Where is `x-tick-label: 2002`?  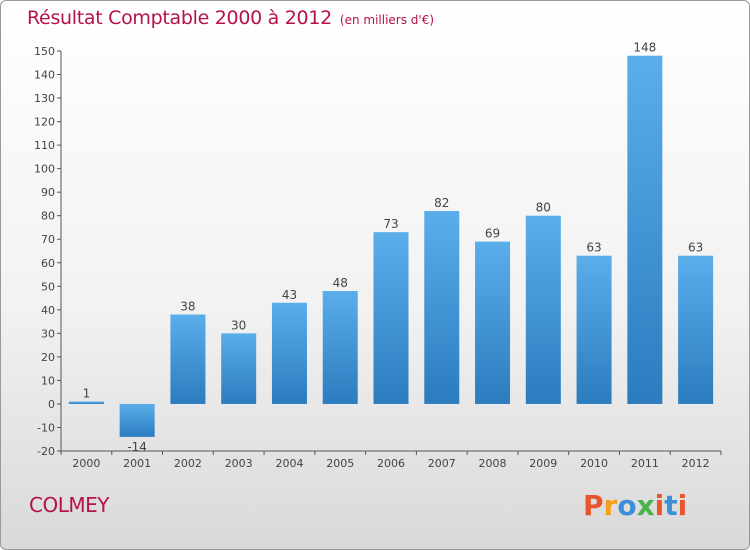 x-tick-label: 2002 is located at coordinates (188, 463).